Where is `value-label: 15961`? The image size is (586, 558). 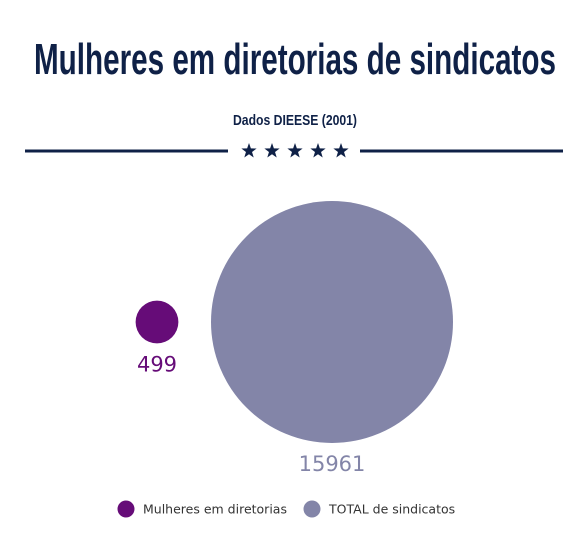
value-label: 15961 is located at coordinates (332, 464).